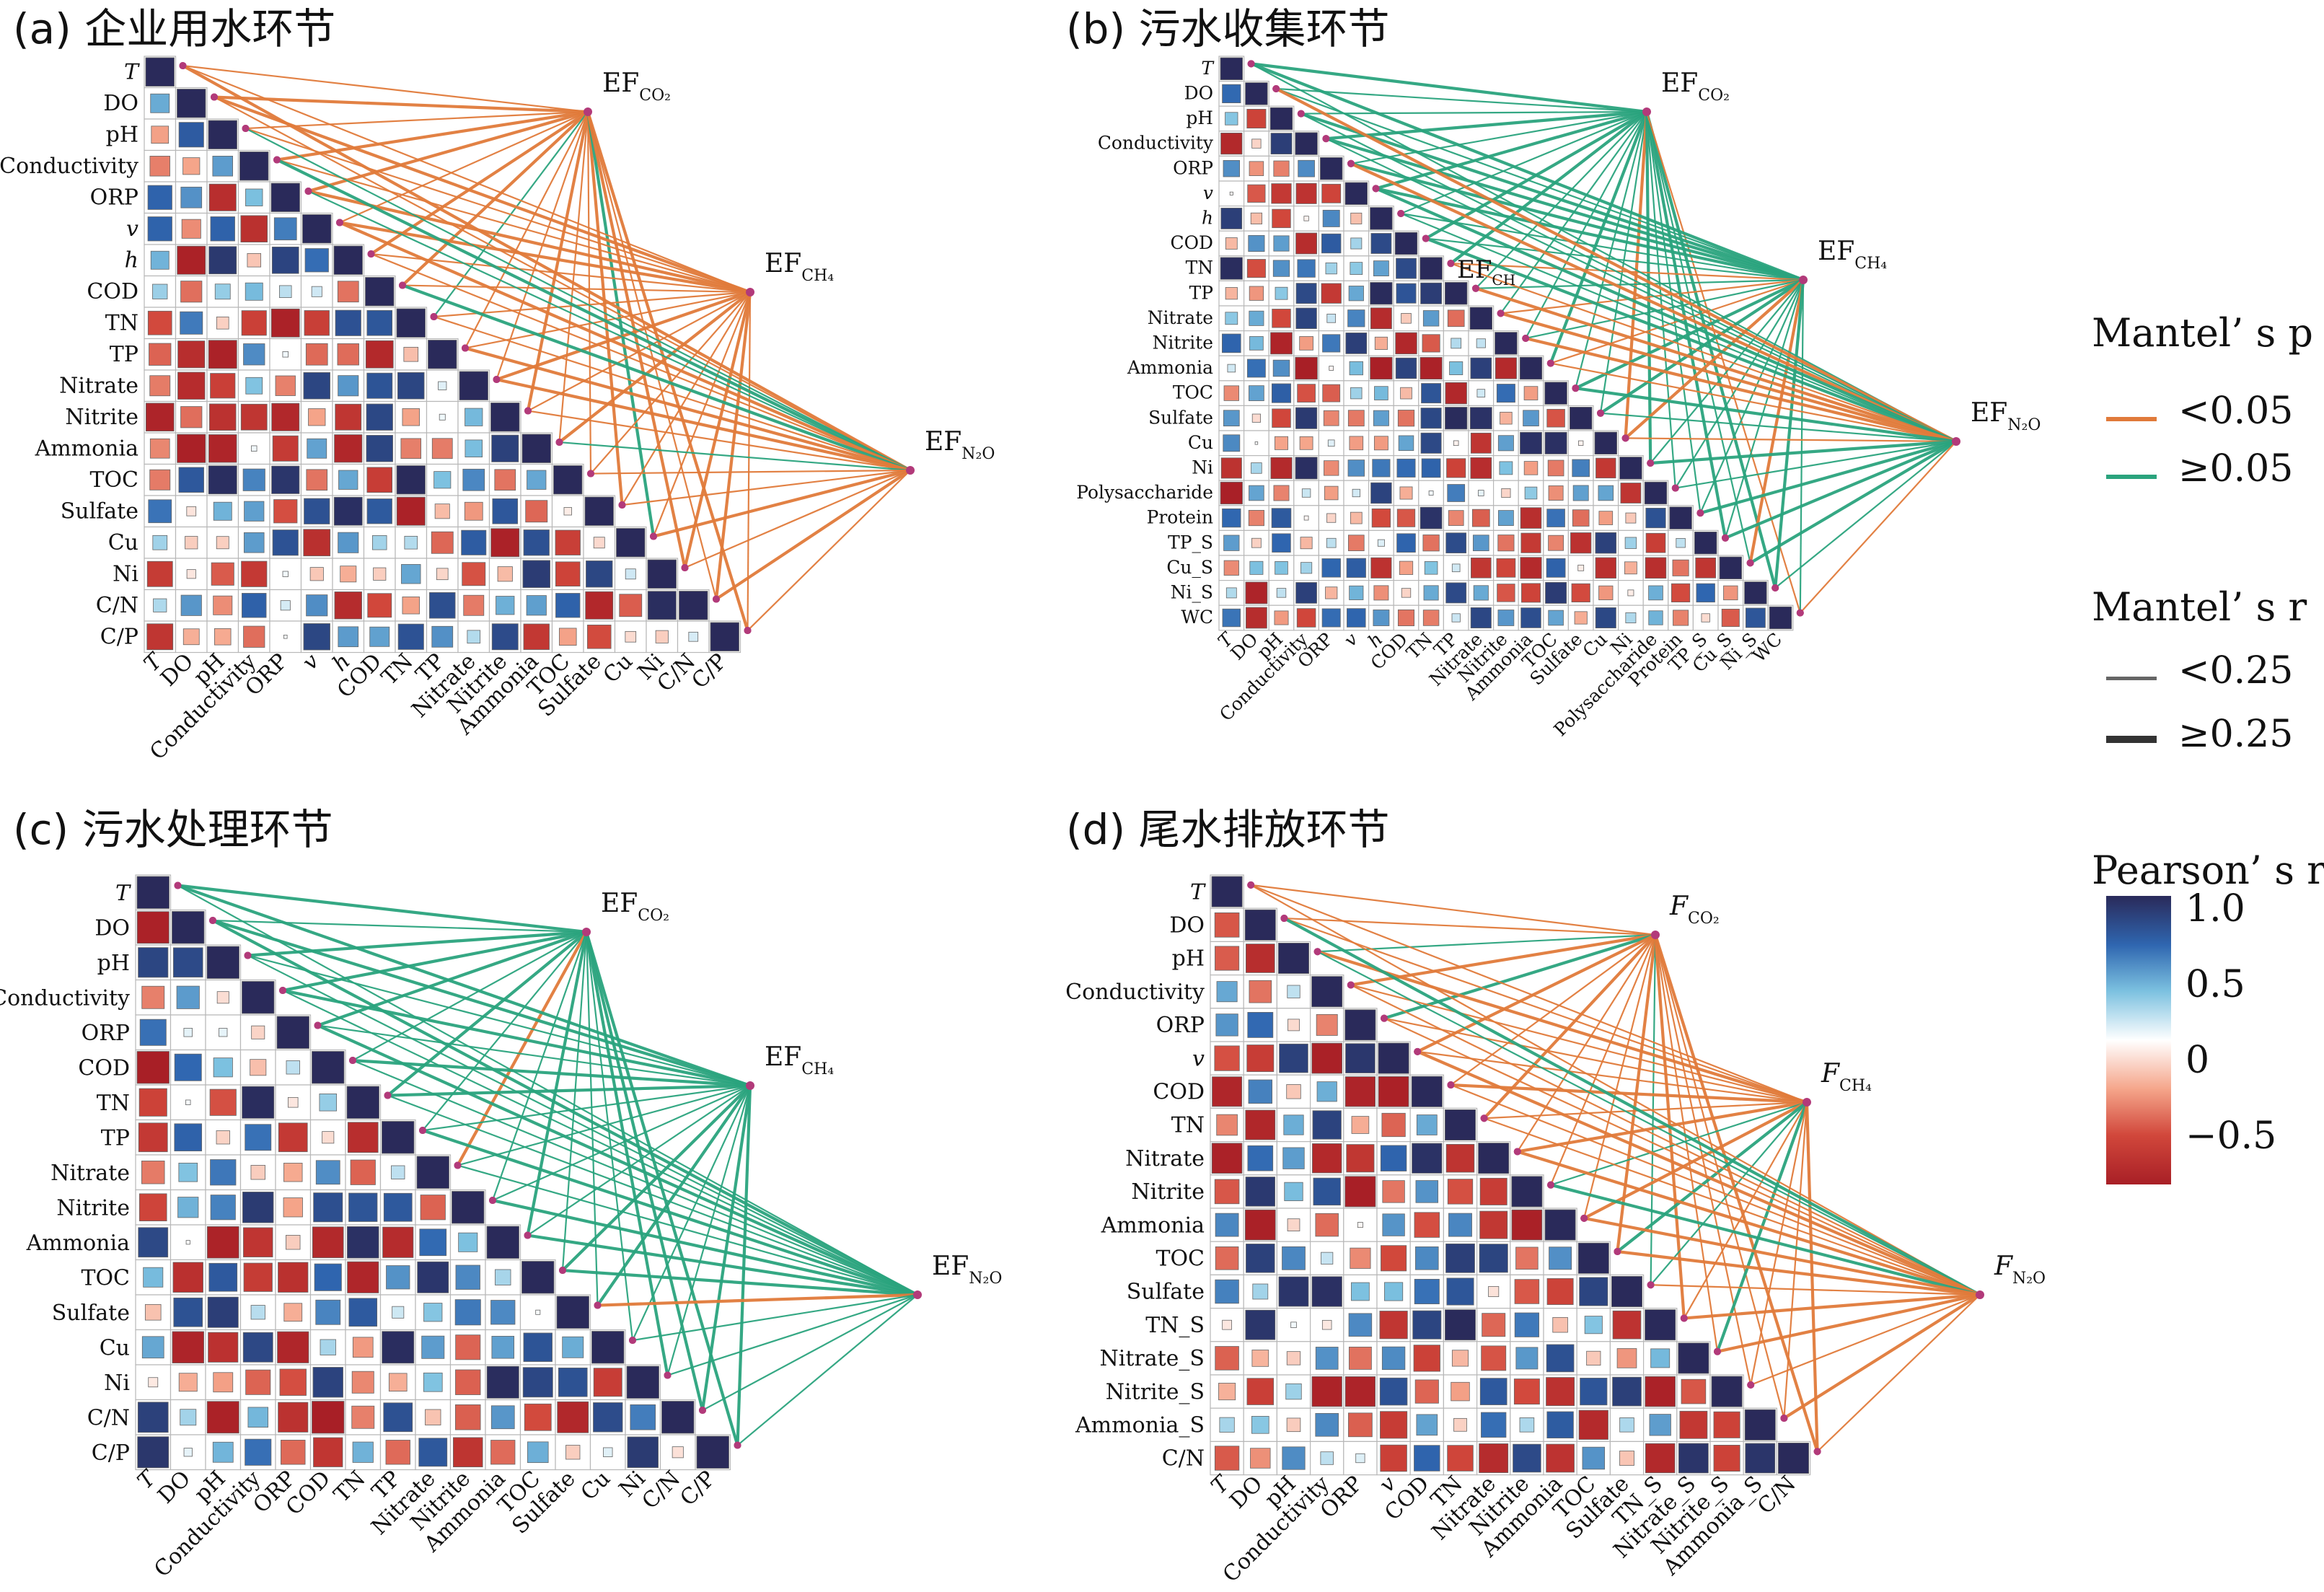 Image resolution: width=2324 pixels, height=1592 pixels. I want to click on corr-cell-cod-t, so click(1231, 244).